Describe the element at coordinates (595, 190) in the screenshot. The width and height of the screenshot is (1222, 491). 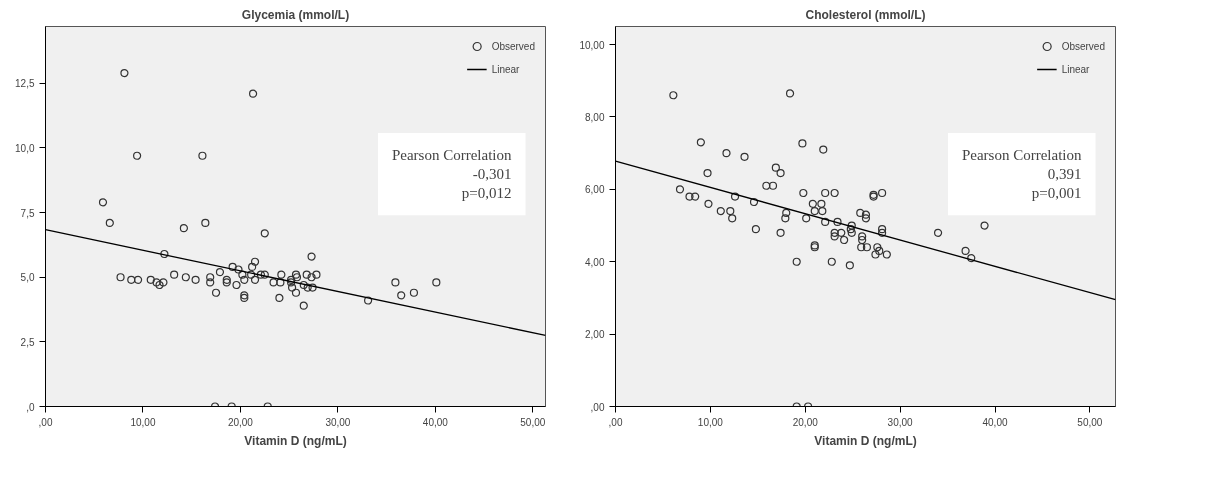
I see `y-tick-label: 6,00` at that location.